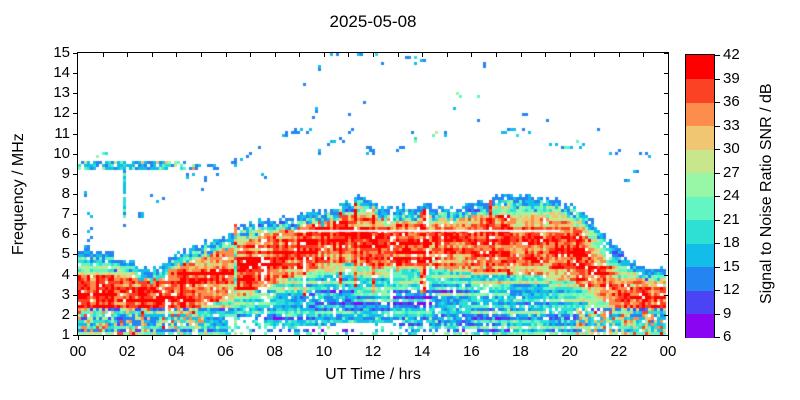 The width and height of the screenshot is (800, 400). I want to click on y-tick-label: 1, so click(65, 334).